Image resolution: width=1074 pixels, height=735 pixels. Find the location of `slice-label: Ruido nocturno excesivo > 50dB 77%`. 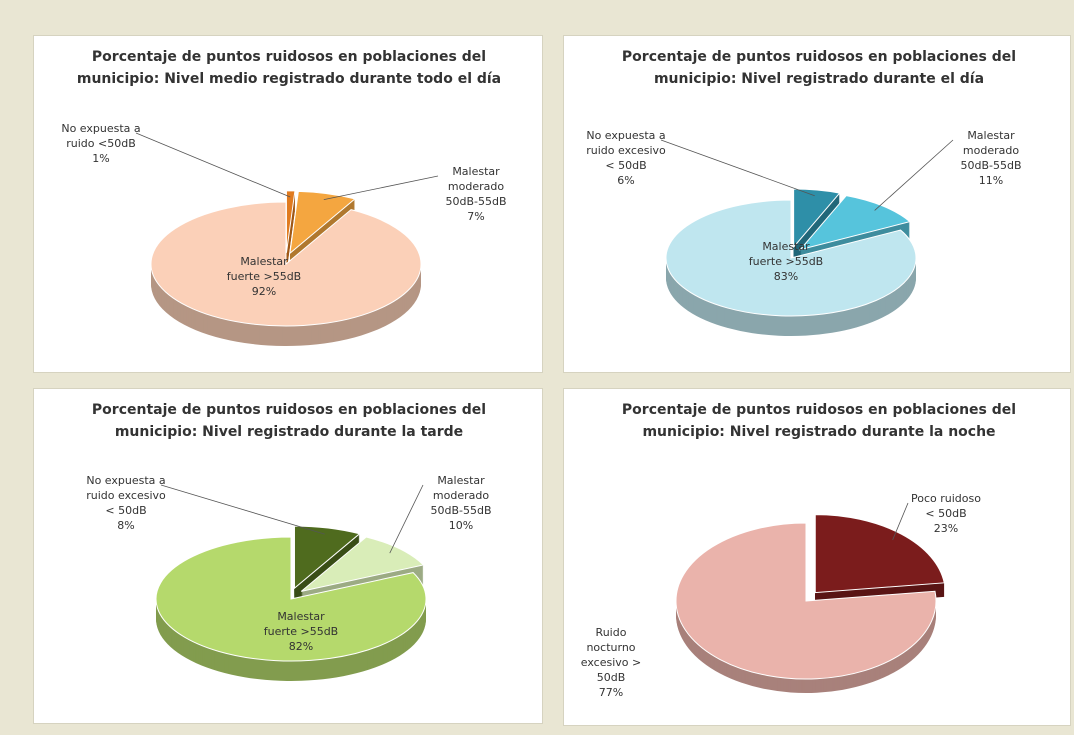

slice-label: Ruido nocturno excesivo > 50dB 77% is located at coordinates (611, 662).